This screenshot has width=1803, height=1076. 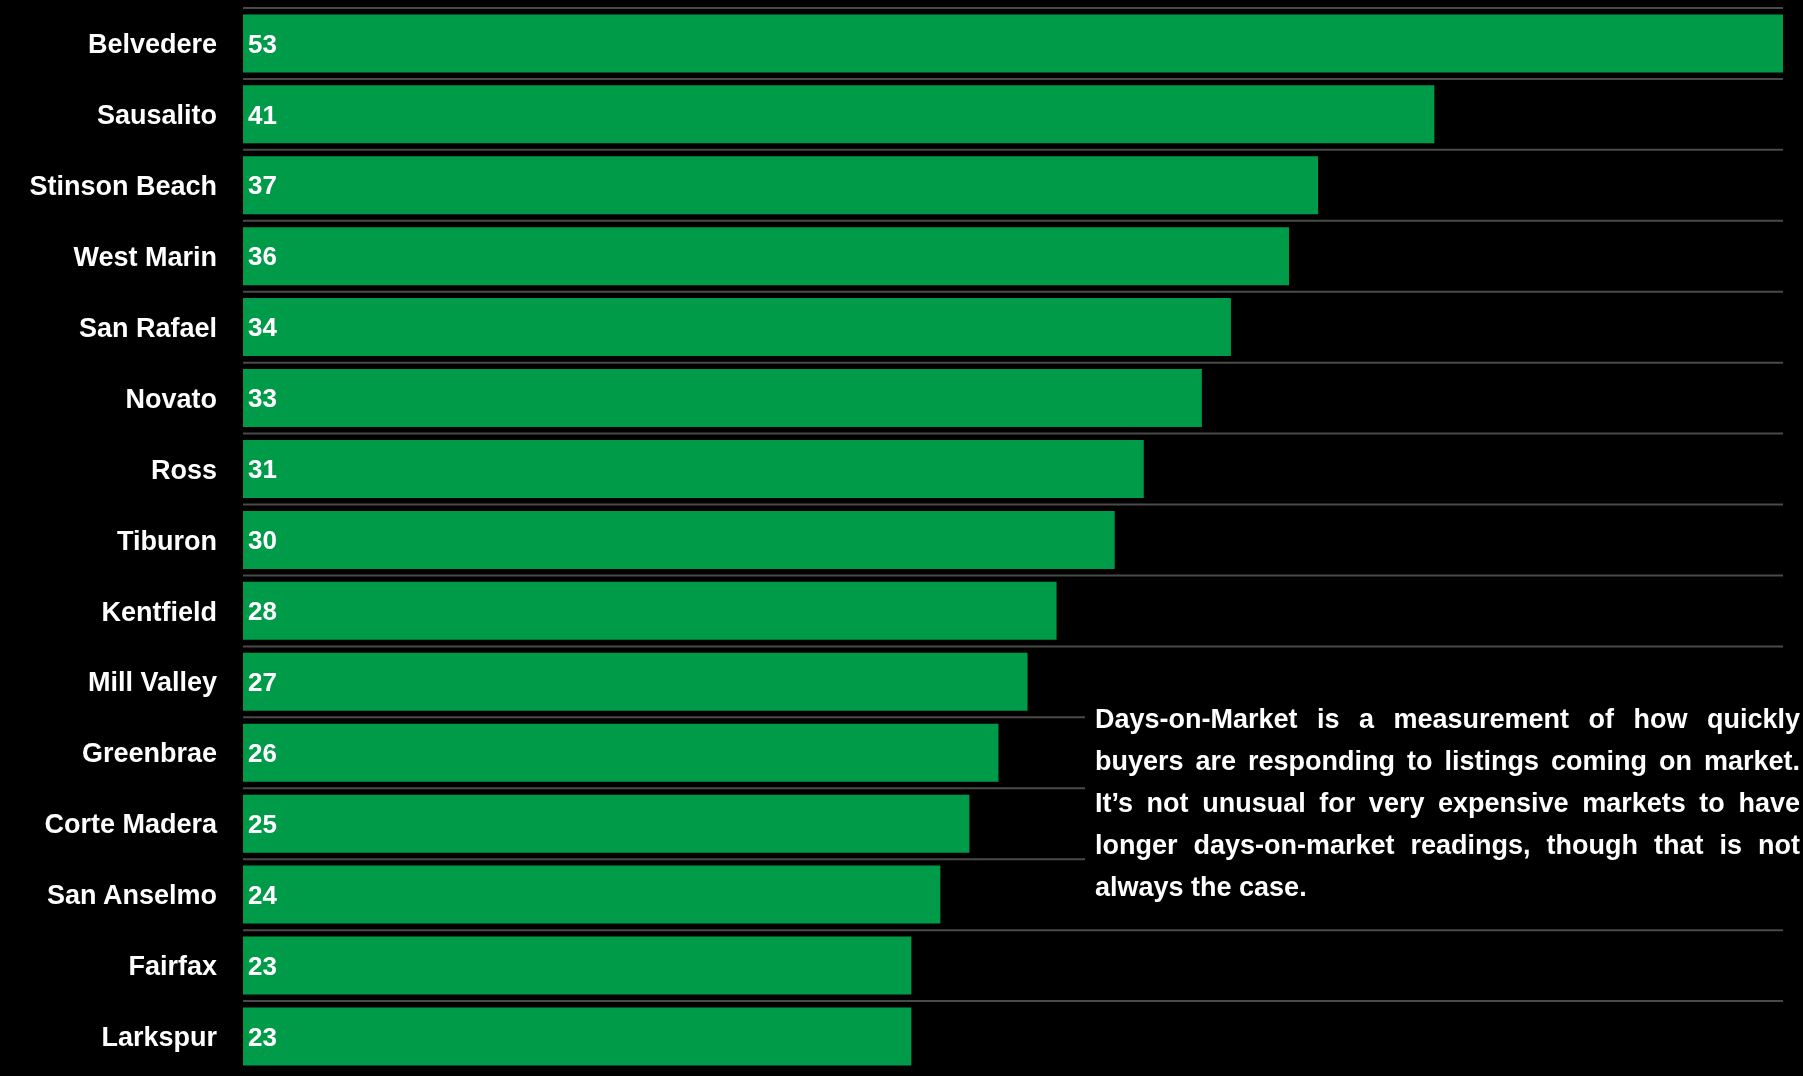 I want to click on data-label: 25, so click(x=262, y=823).